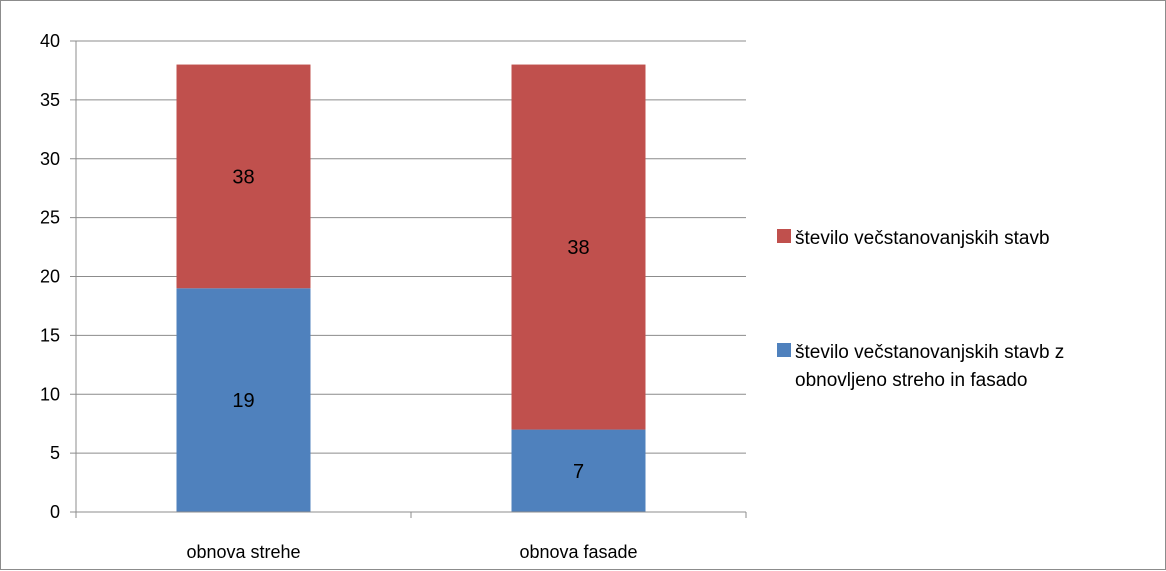  I want to click on bar-series0-obnova-strehe, so click(243, 400).